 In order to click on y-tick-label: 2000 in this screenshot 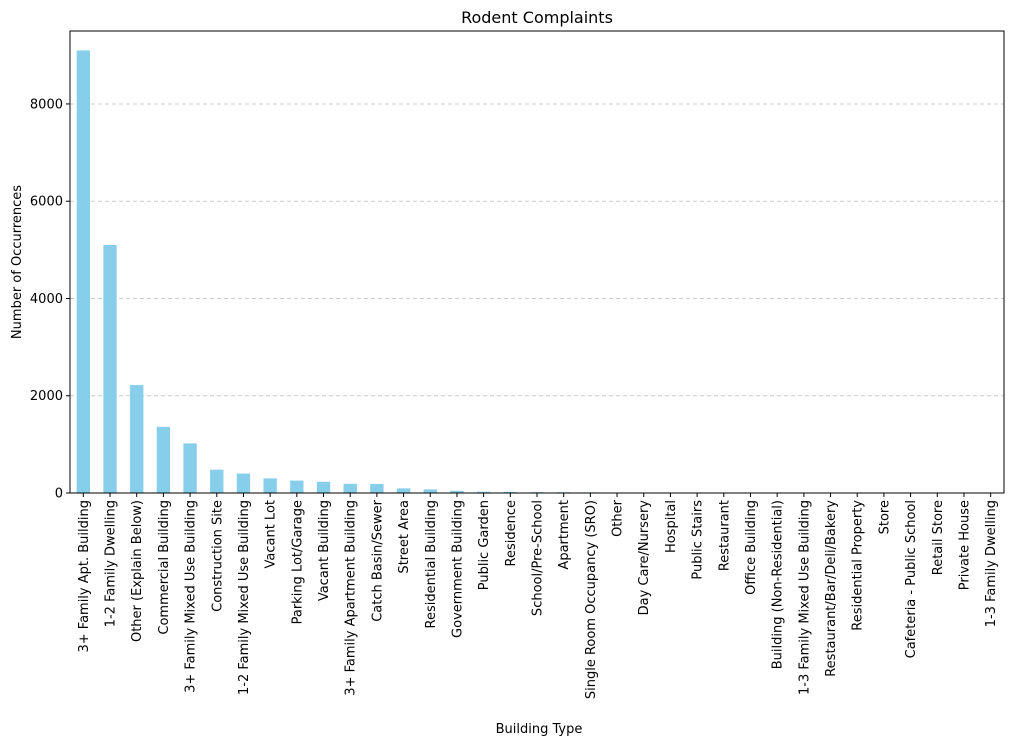, I will do `click(46, 396)`.